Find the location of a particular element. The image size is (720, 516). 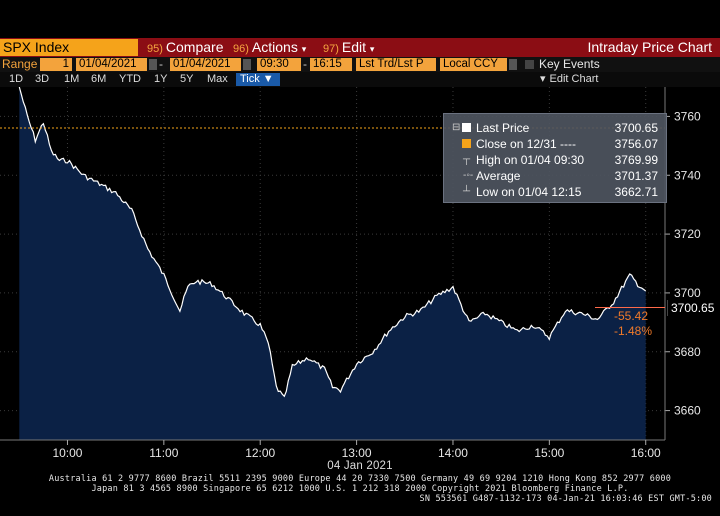

ticker-field: SPX Index is located at coordinates (69, 47).